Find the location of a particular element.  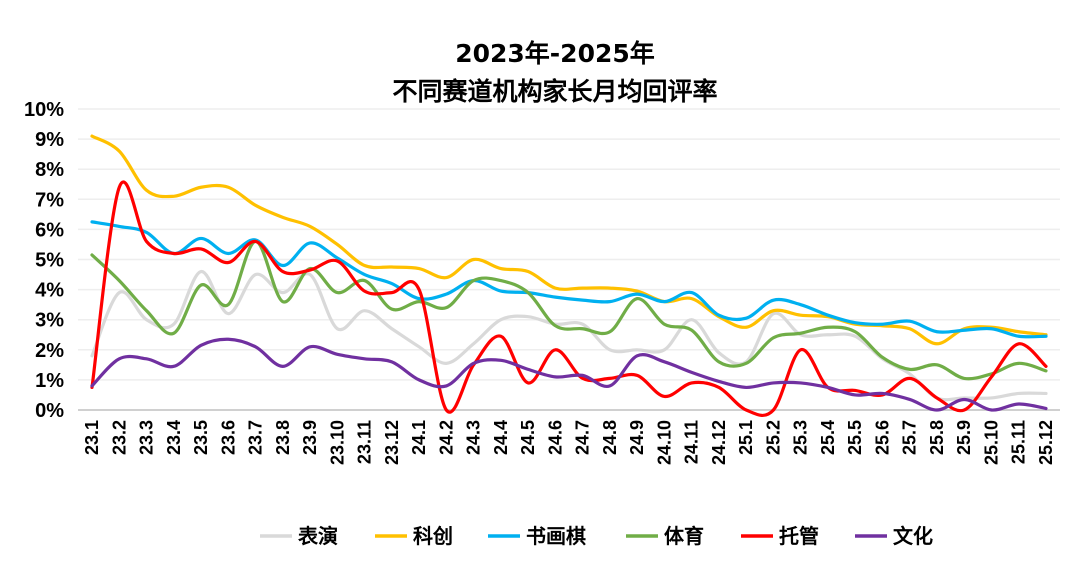

x-tick-label: 24.3 is located at coordinates (474, 437).